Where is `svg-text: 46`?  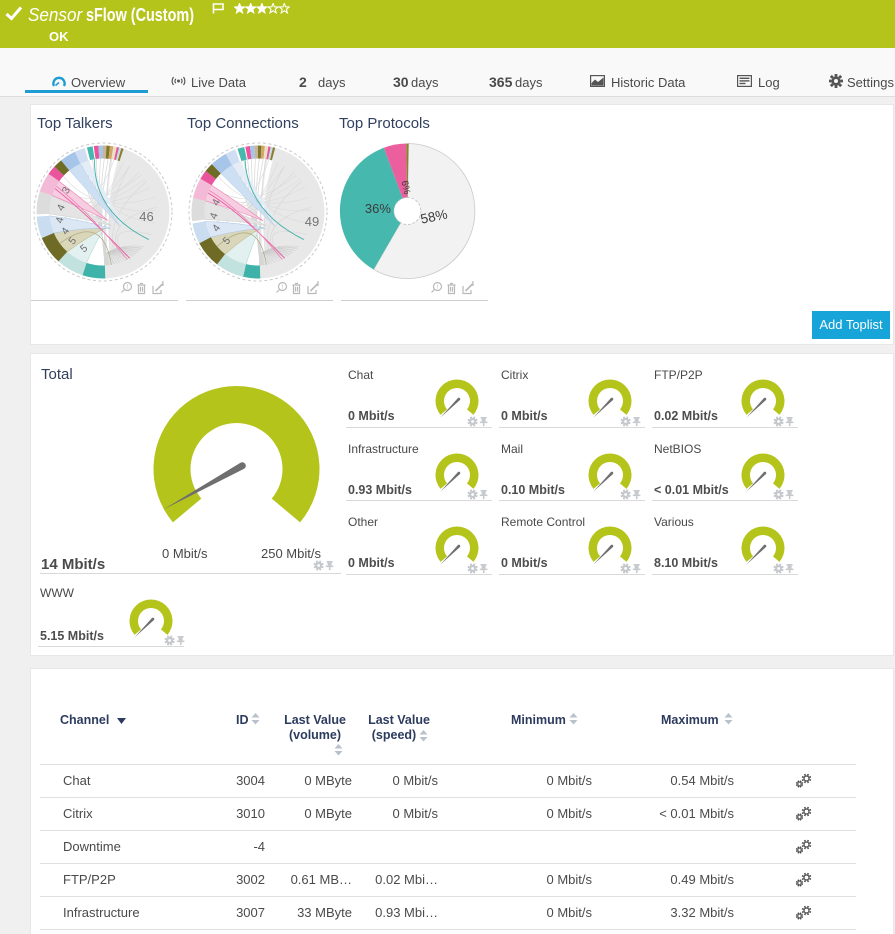 svg-text: 46 is located at coordinates (146, 216).